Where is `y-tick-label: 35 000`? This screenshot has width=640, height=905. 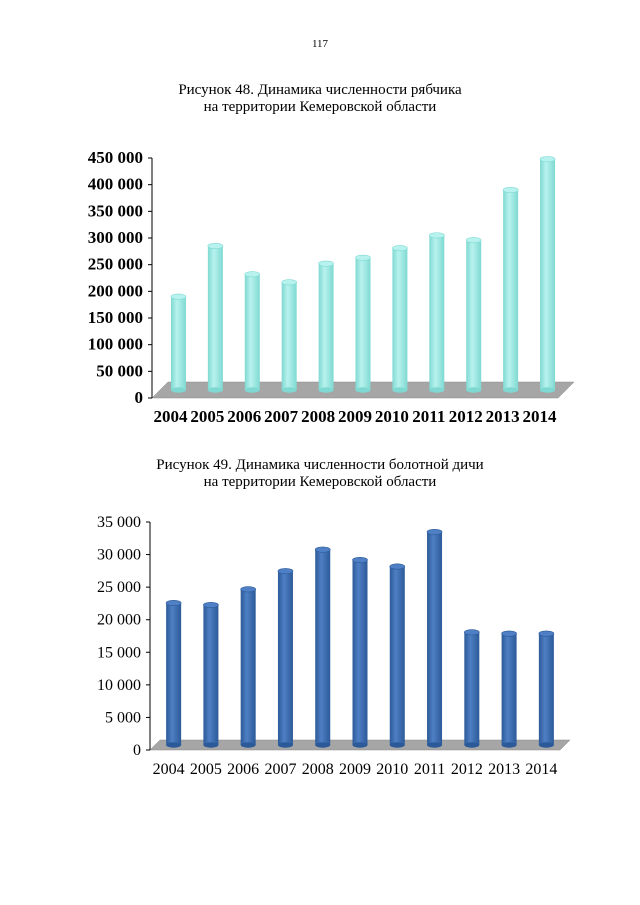
y-tick-label: 35 000 is located at coordinates (119, 522).